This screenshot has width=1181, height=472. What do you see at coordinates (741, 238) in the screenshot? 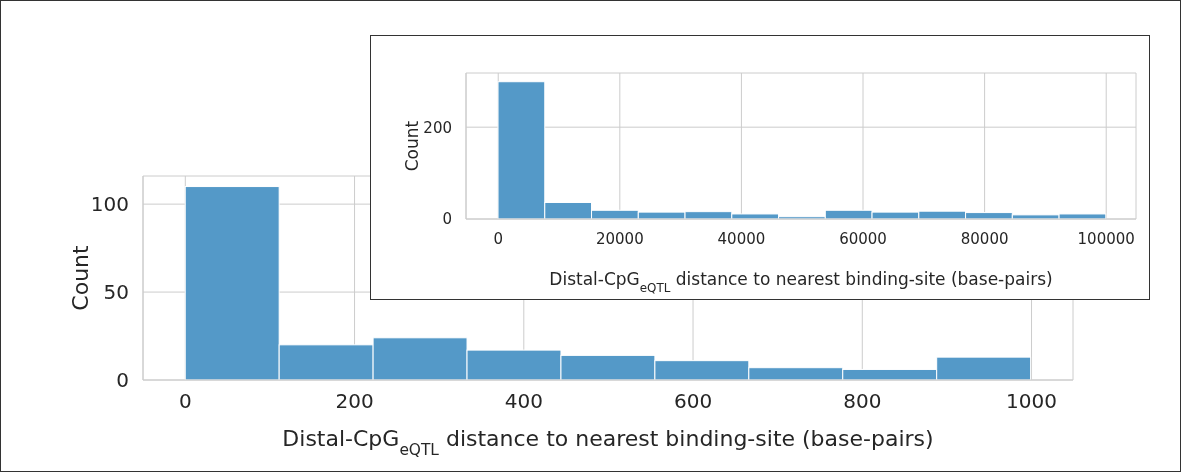
I see `x-tick-label: 40000` at bounding box center [741, 238].